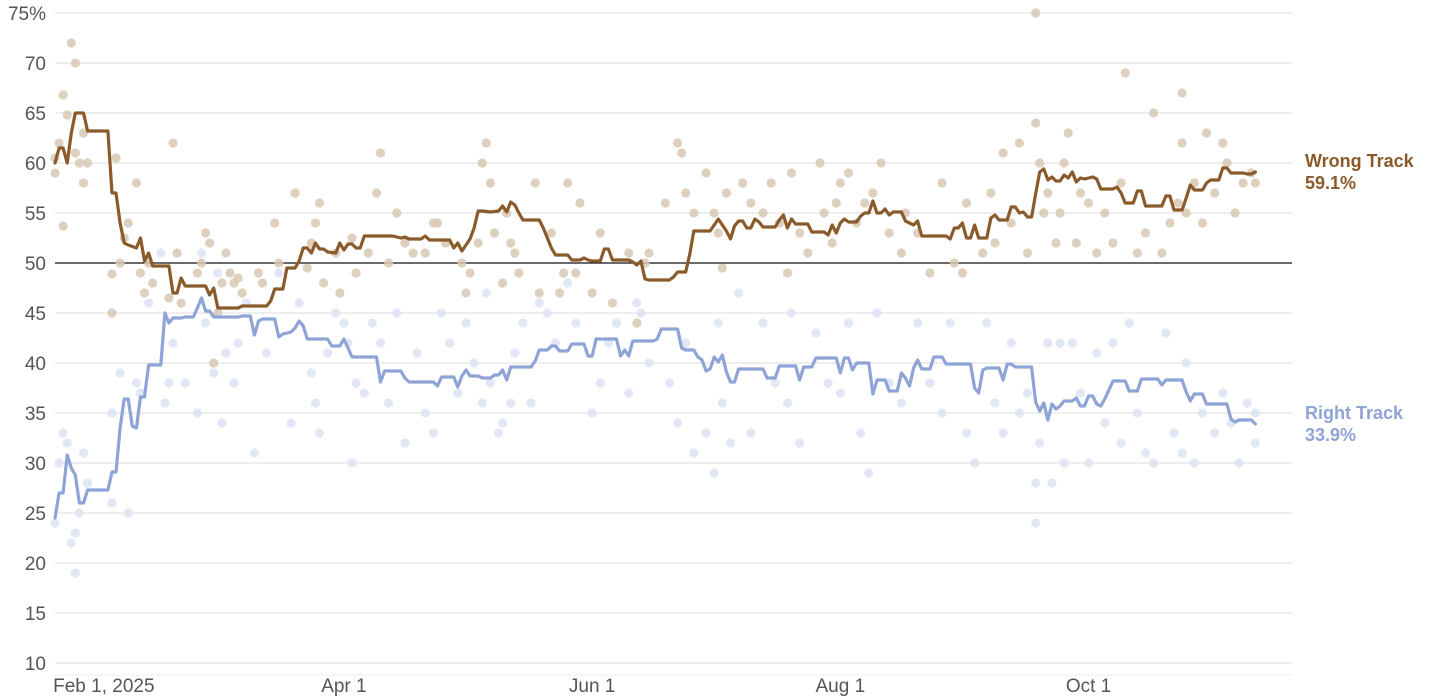 The image size is (1430, 698). I want to click on wrong-track-series-label: Wrong Track, so click(1360, 161).